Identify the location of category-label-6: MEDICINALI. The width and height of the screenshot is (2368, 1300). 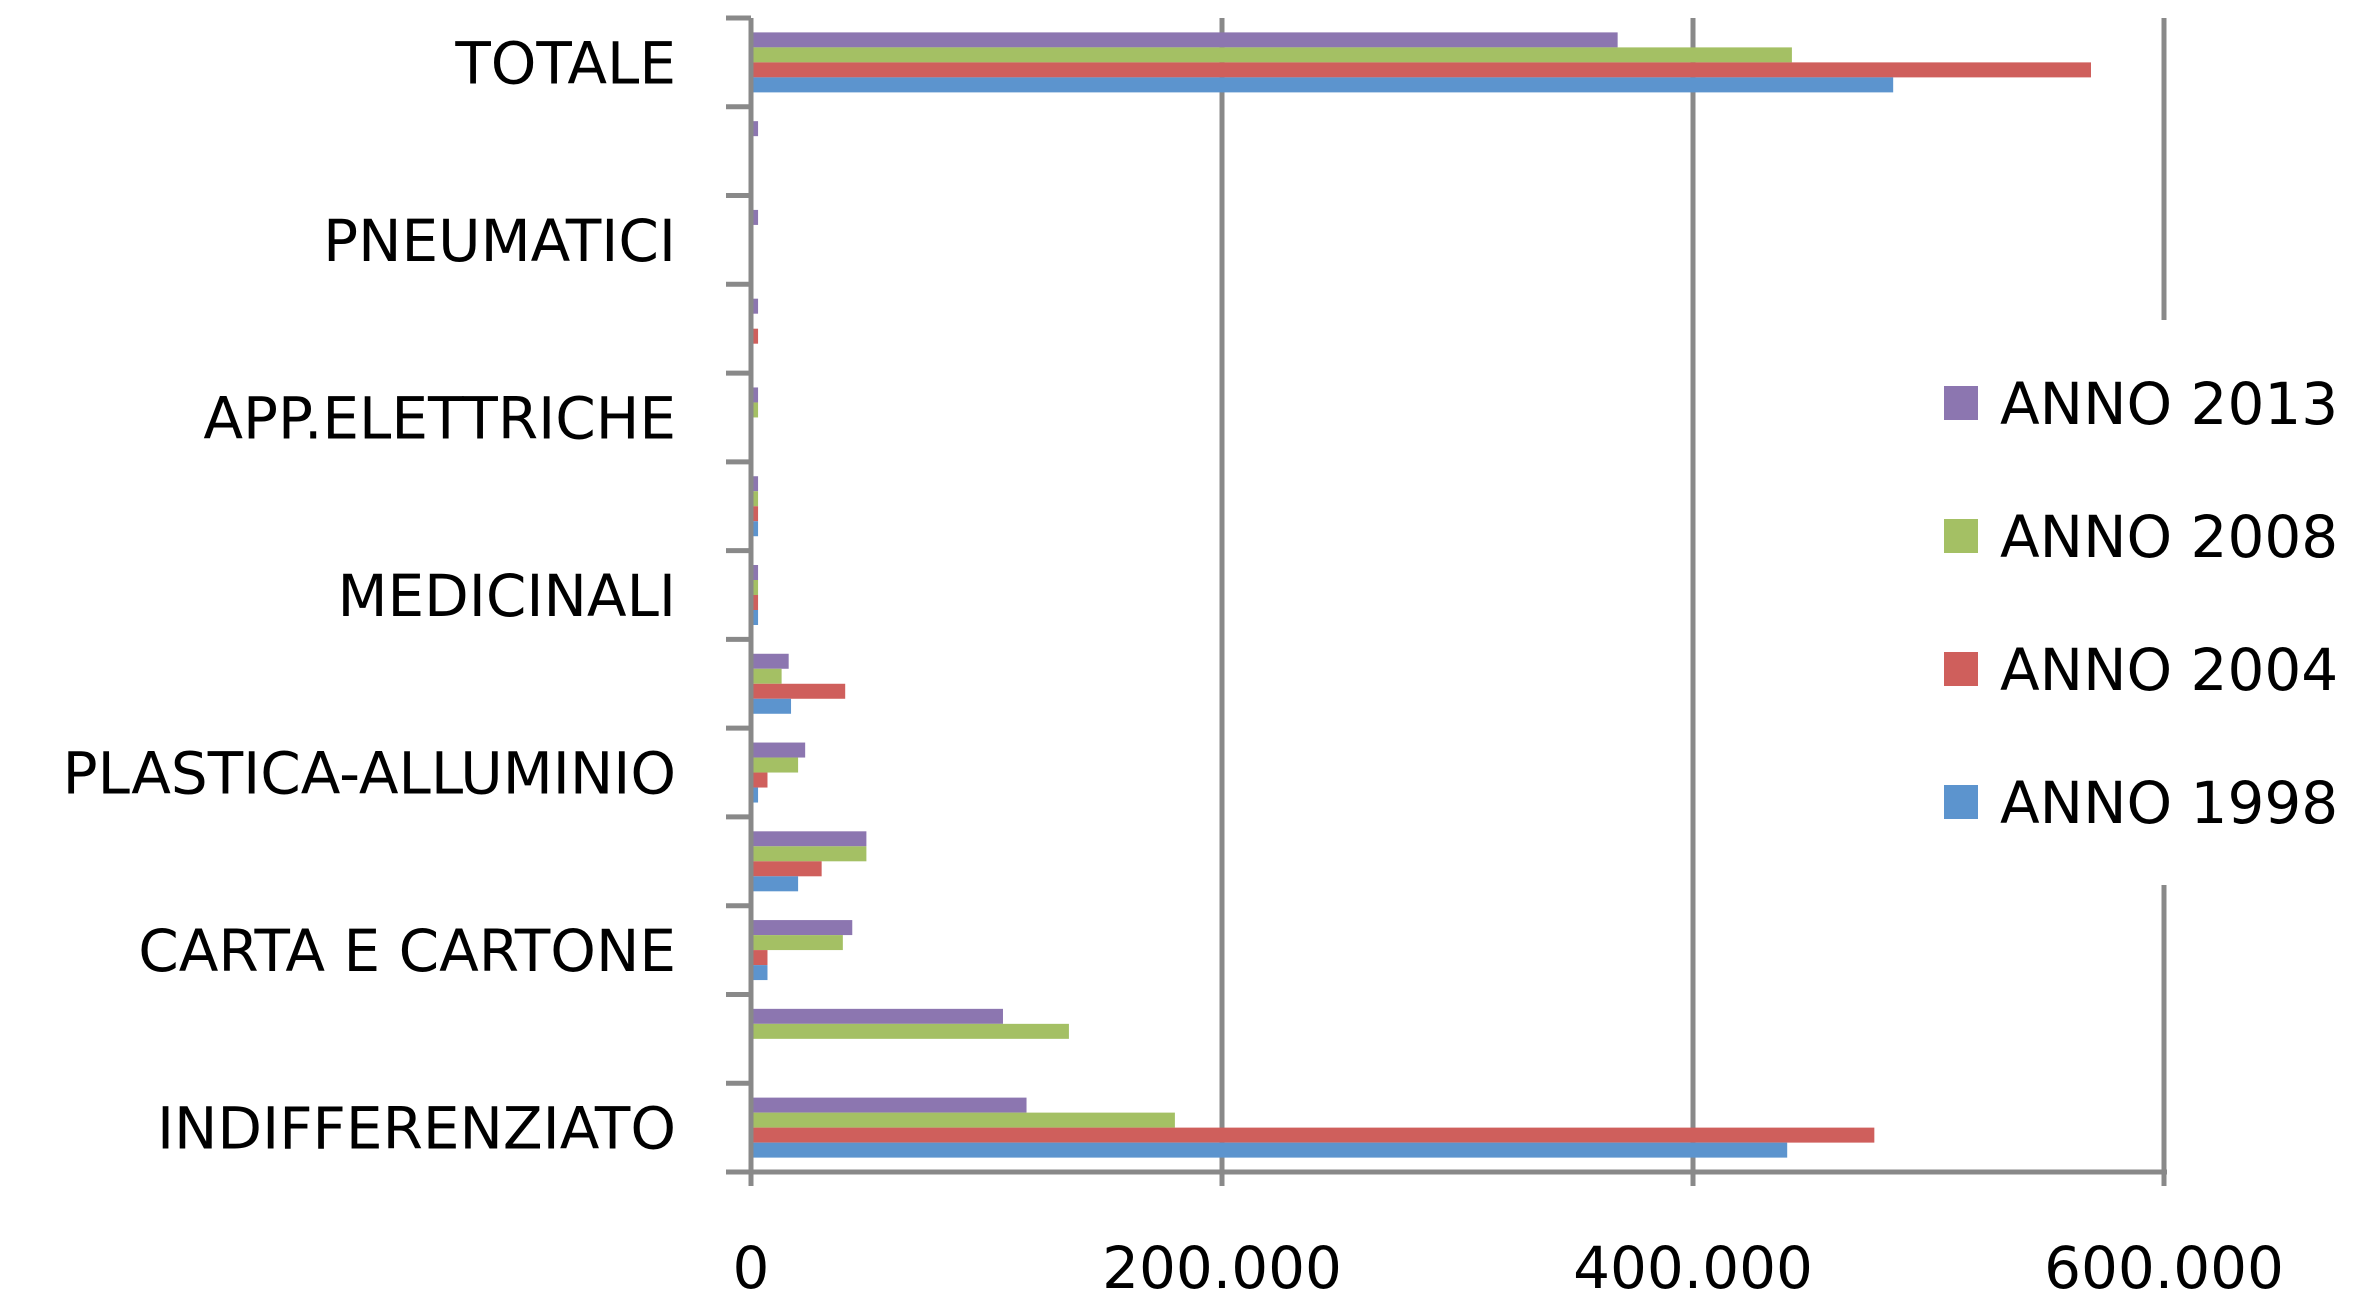
(506, 596).